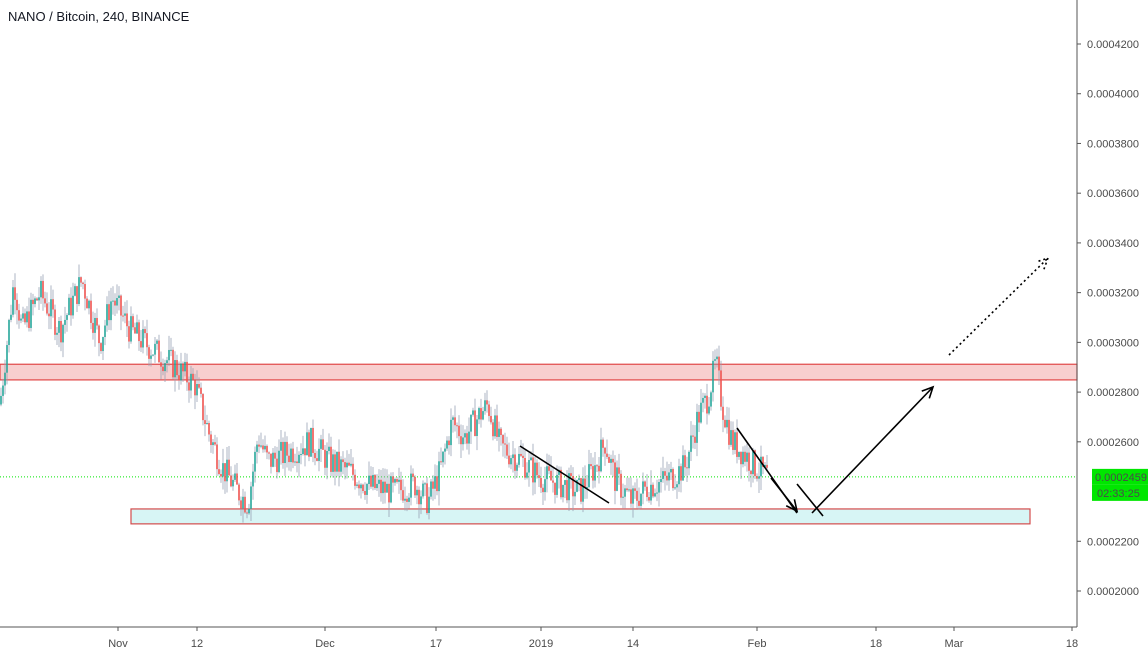 The height and width of the screenshot is (654, 1148). What do you see at coordinates (1113, 95) in the screenshot?
I see `y-tick-label: 0.0004000` at bounding box center [1113, 95].